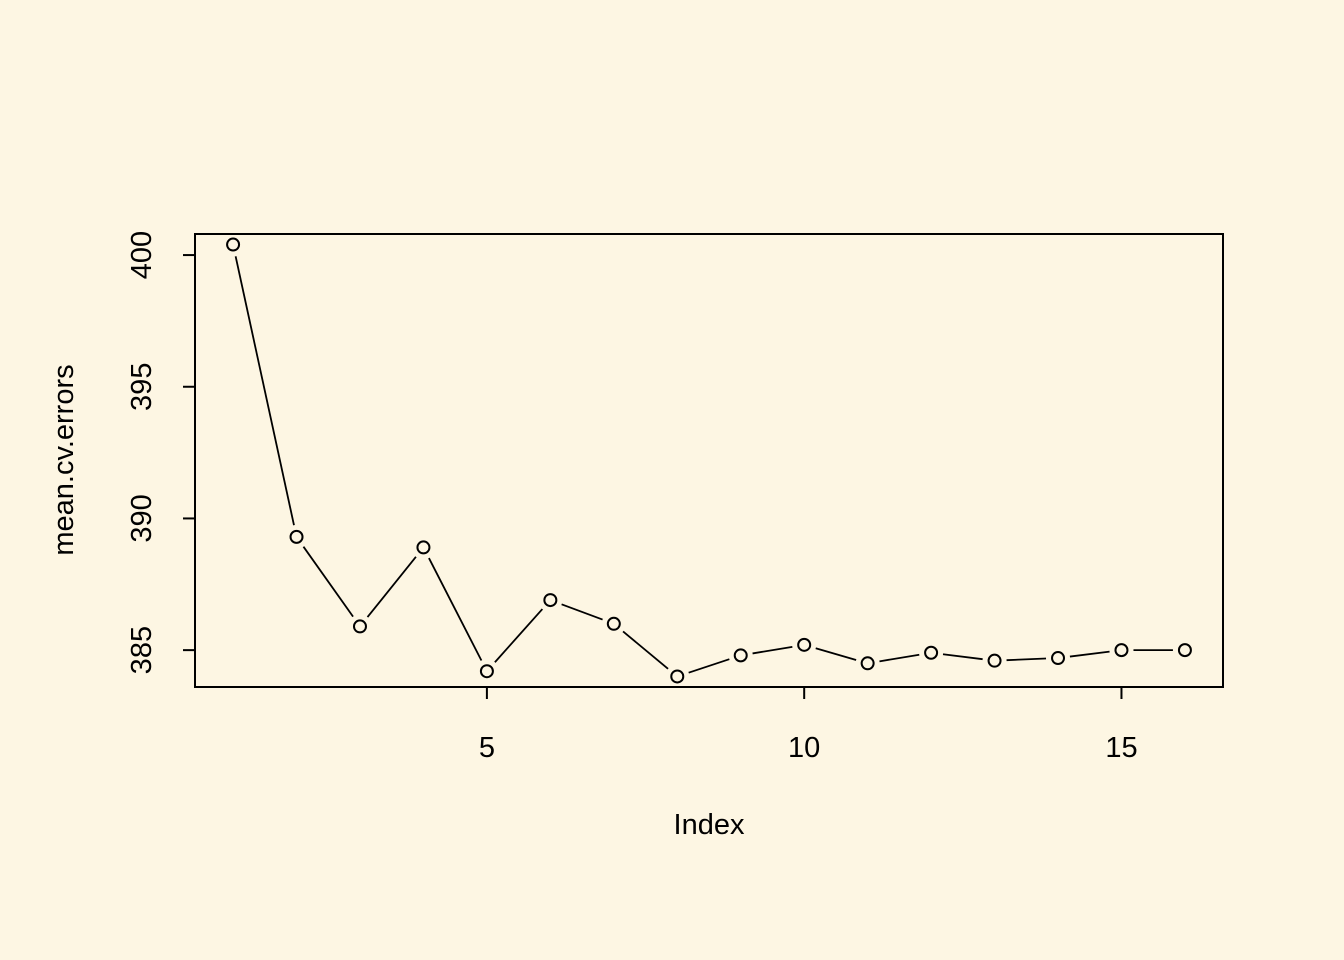 The image size is (1344, 960). Describe the element at coordinates (804, 748) in the screenshot. I see `x-tick-label: 10` at that location.